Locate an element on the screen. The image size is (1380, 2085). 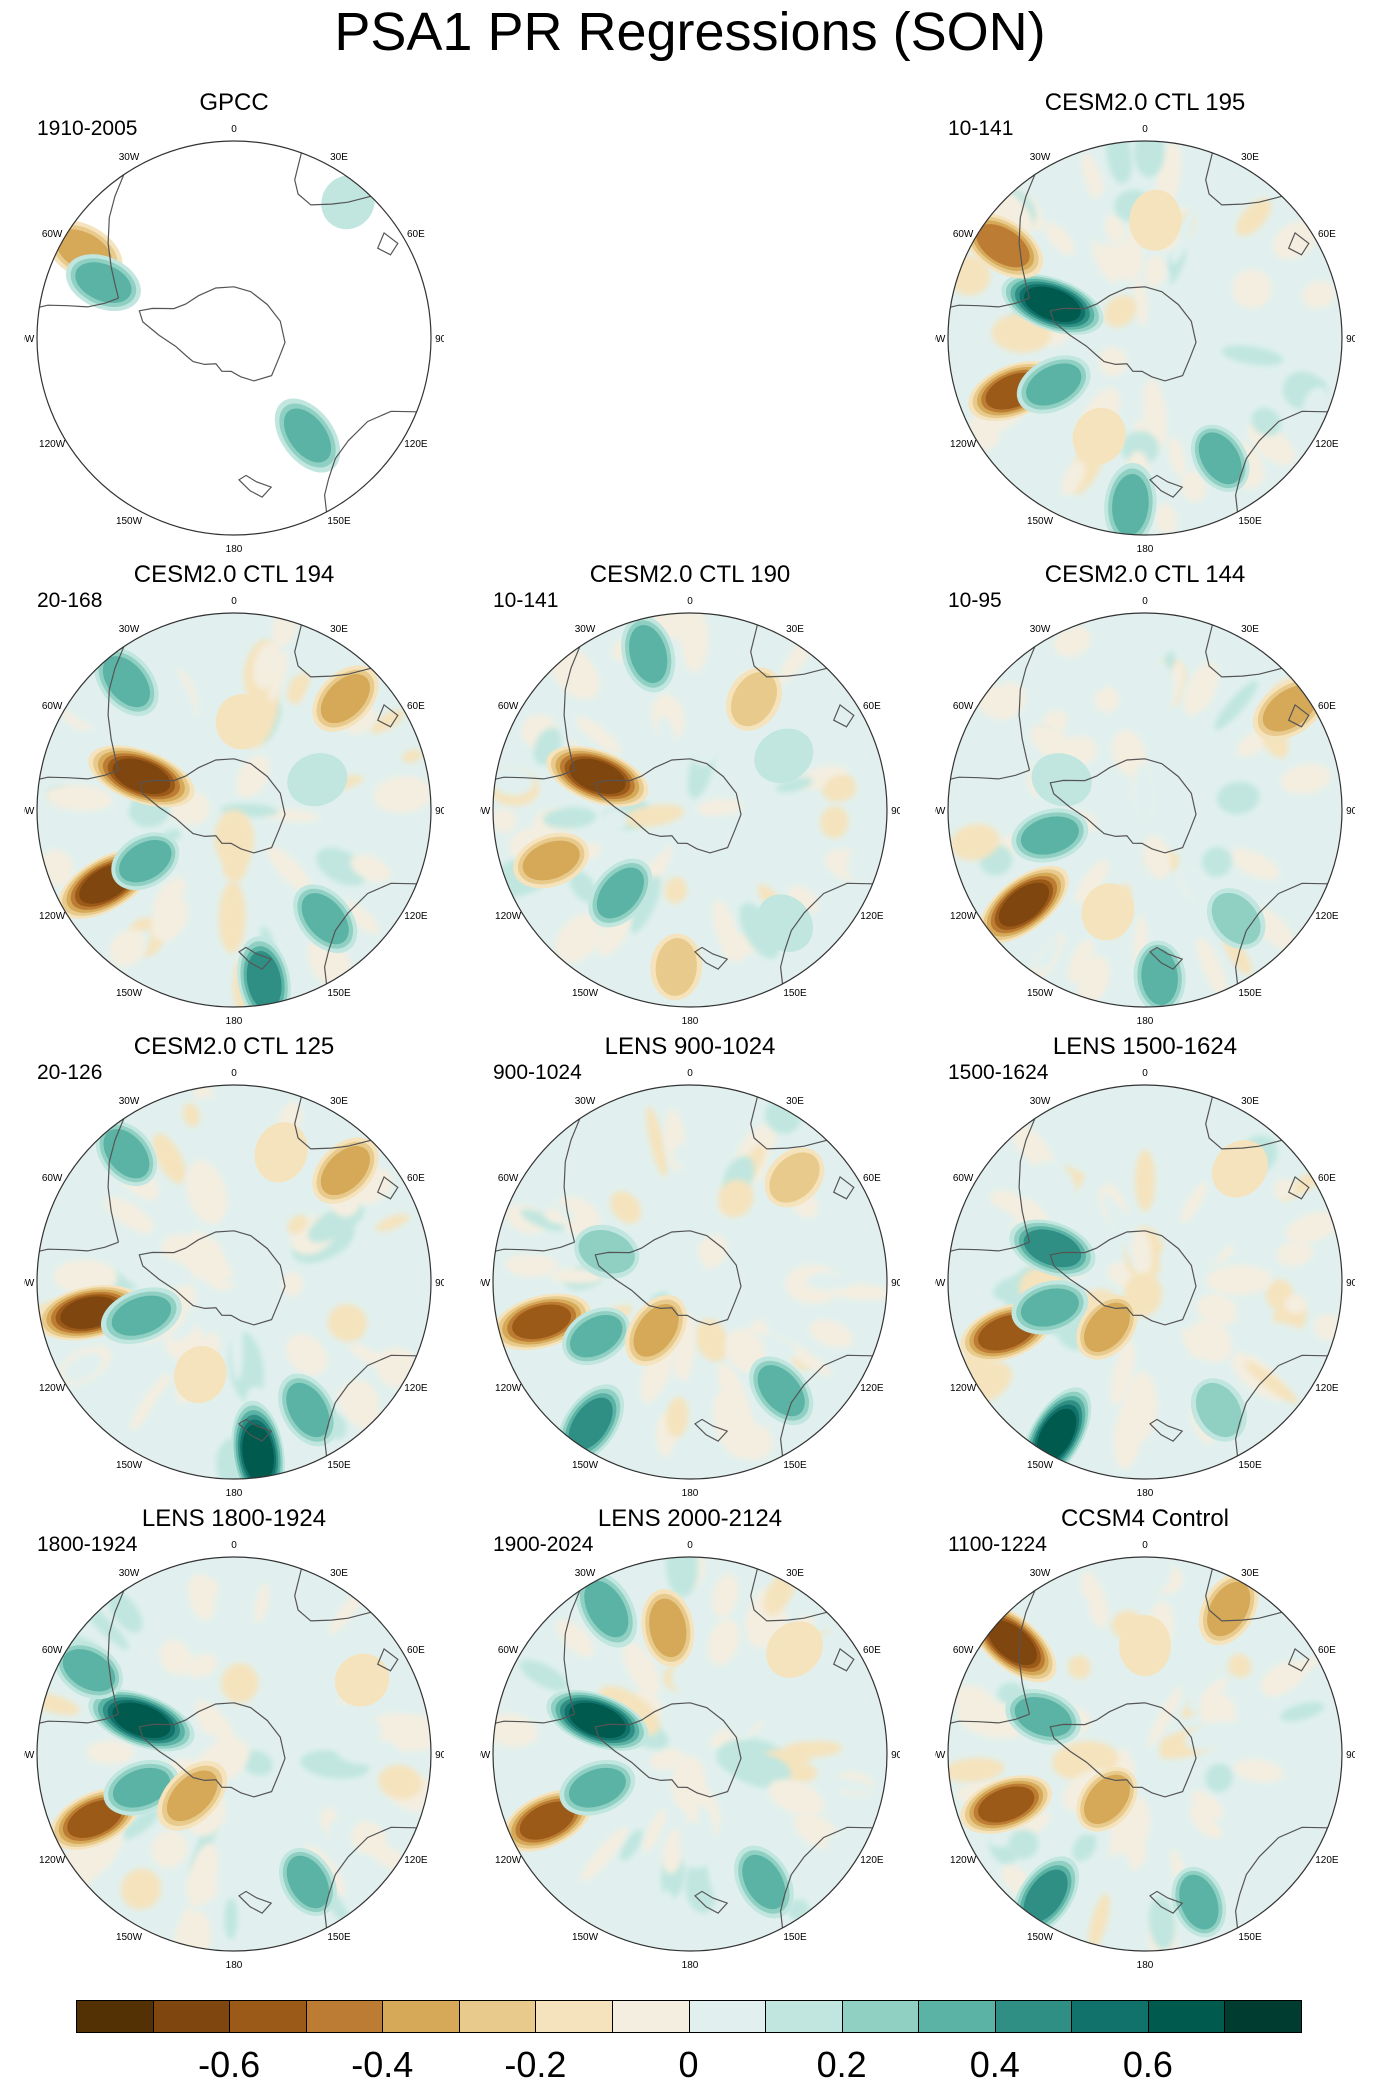
map-border is located at coordinates (234, 810).